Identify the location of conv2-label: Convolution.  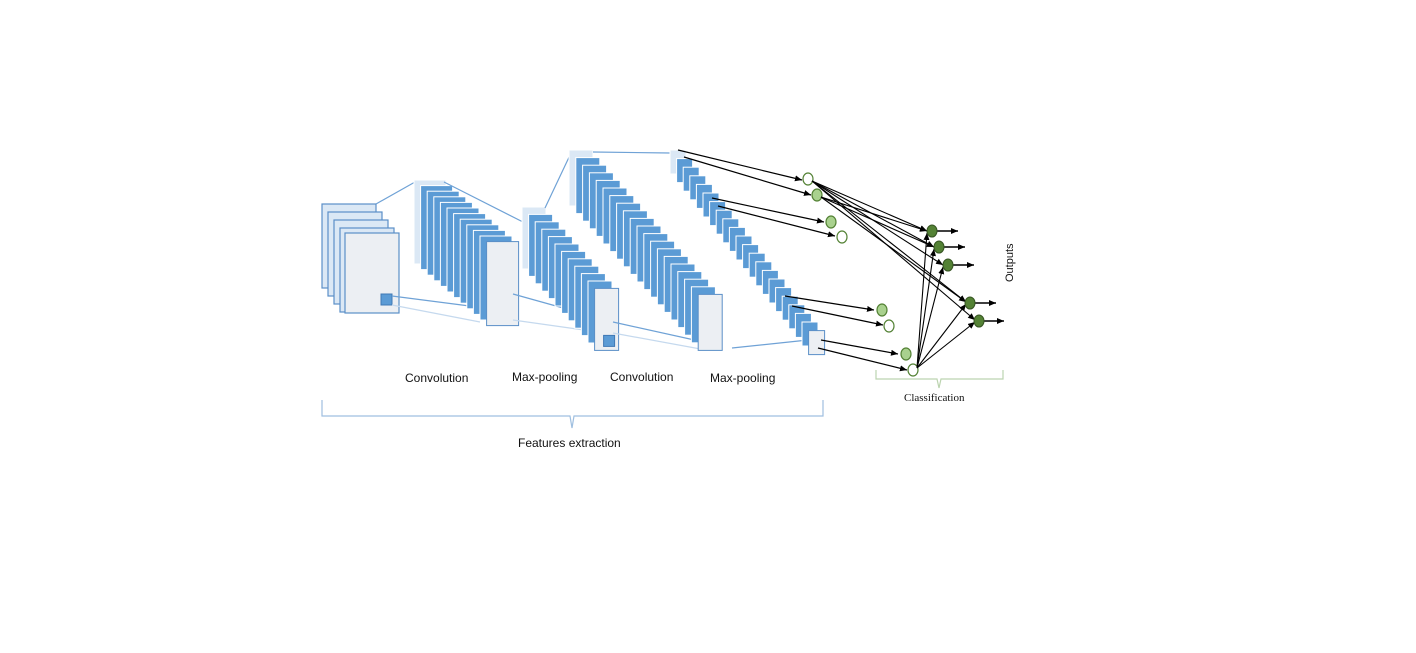
(642, 377).